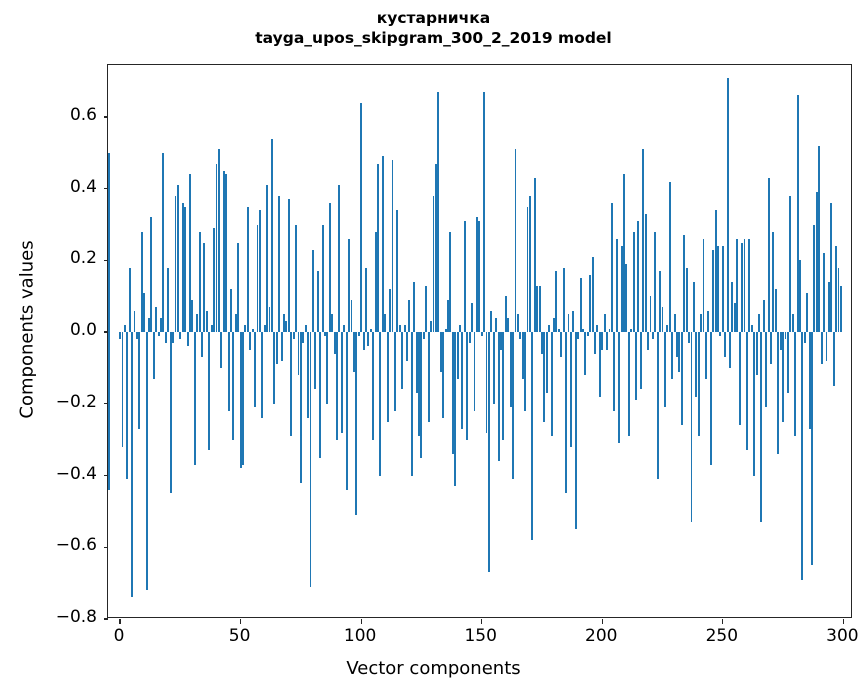  What do you see at coordinates (239, 636) in the screenshot?
I see `x-tick-label: 50` at bounding box center [239, 636].